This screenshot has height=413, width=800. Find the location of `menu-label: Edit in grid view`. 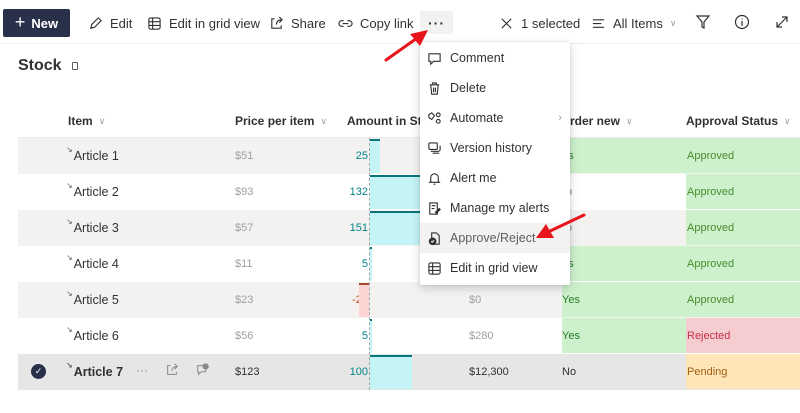

menu-label: Edit in grid view is located at coordinates (494, 268).